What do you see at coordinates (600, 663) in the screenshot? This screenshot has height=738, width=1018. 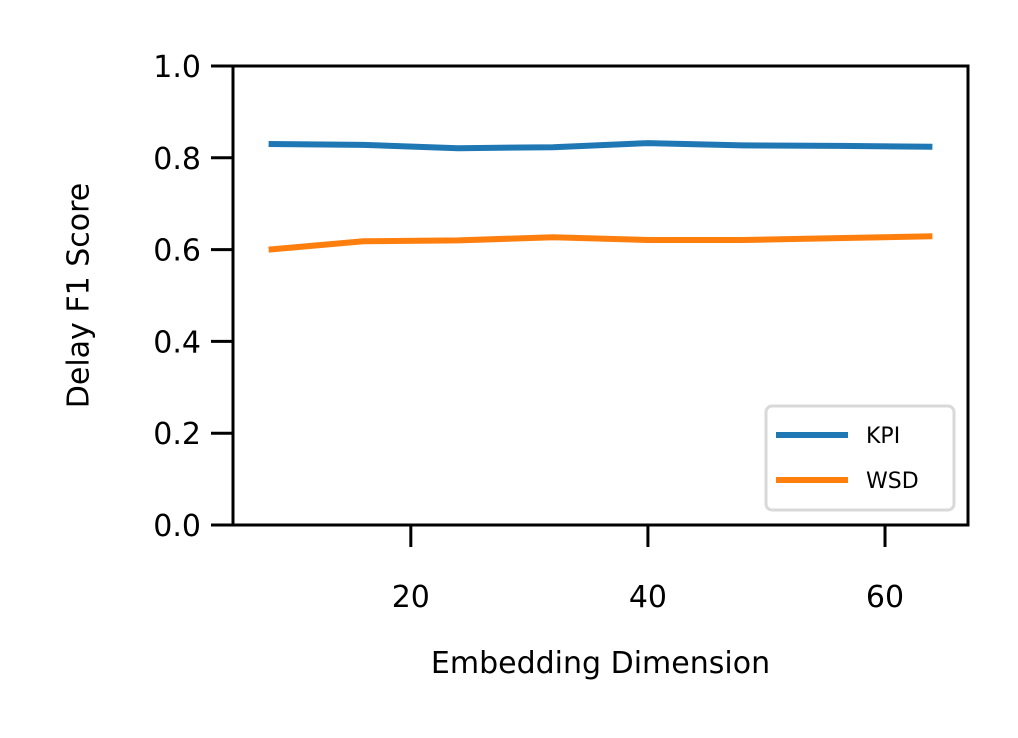 I see `x-axis-label: Embedding Dimension` at bounding box center [600, 663].